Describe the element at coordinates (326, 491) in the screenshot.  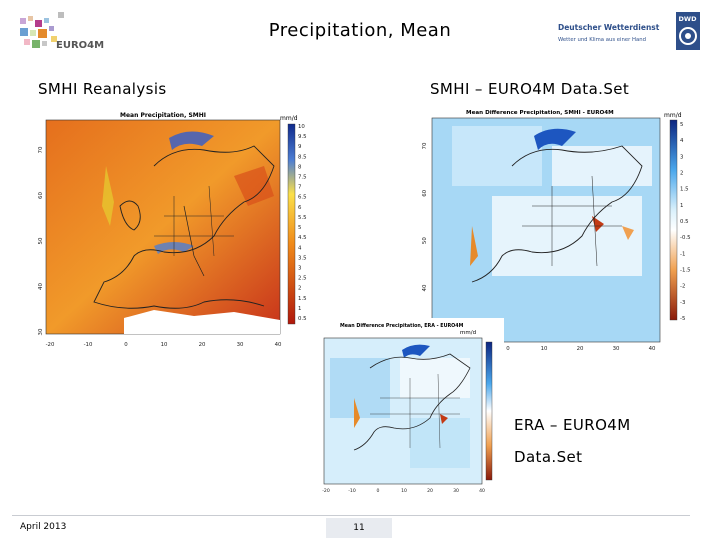
I see `era-euro4m-lon-tick-0: -20` at that location.